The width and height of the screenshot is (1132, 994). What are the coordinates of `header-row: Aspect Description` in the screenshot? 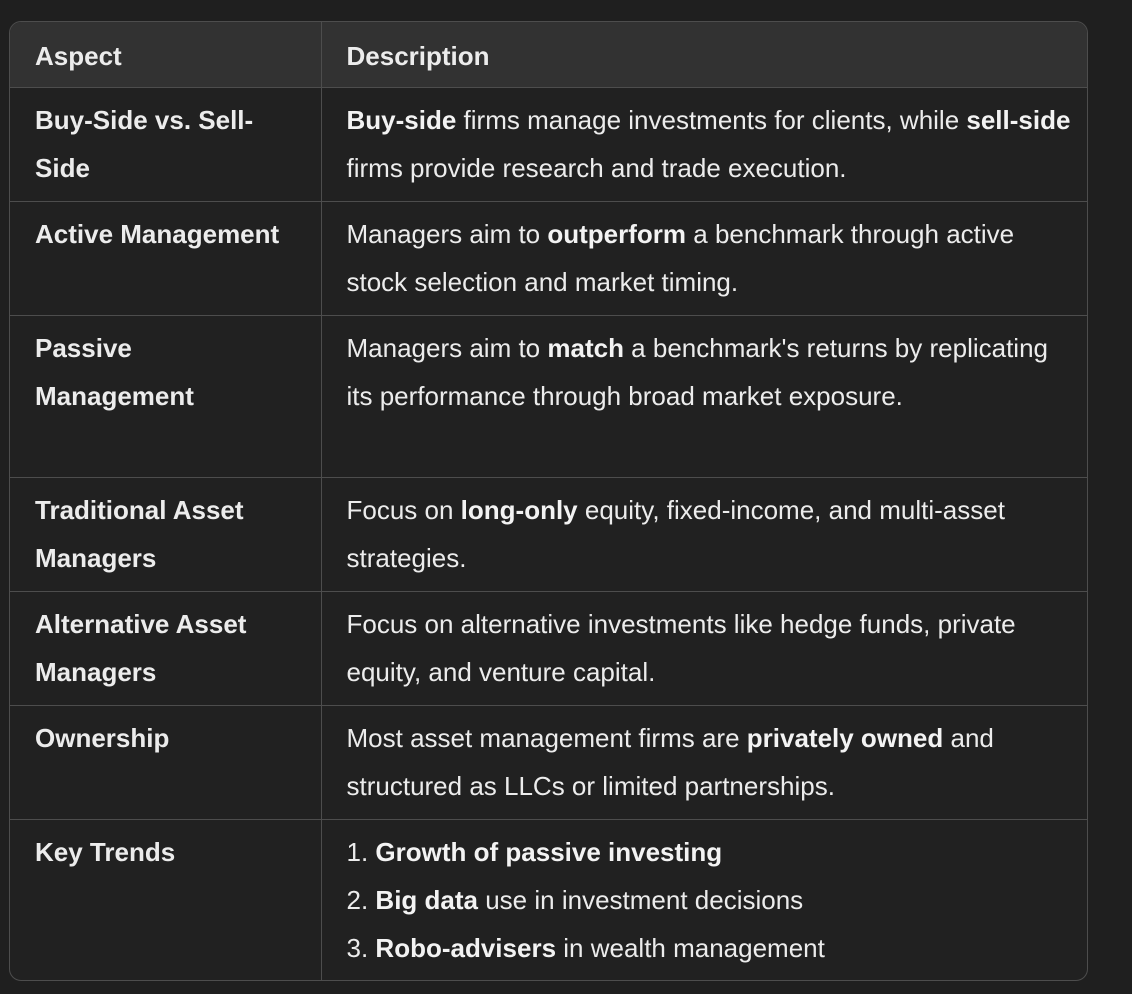 It's located at (548, 55).